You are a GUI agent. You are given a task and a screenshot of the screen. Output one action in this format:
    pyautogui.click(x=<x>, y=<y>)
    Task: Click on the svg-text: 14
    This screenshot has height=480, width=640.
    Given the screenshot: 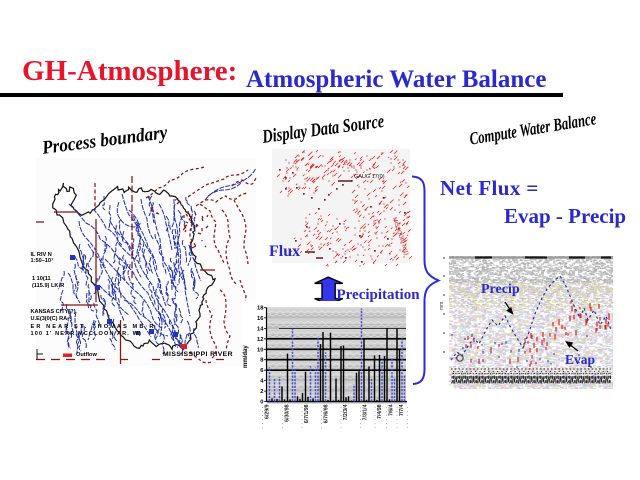 What is the action you would take?
    pyautogui.click(x=260, y=329)
    